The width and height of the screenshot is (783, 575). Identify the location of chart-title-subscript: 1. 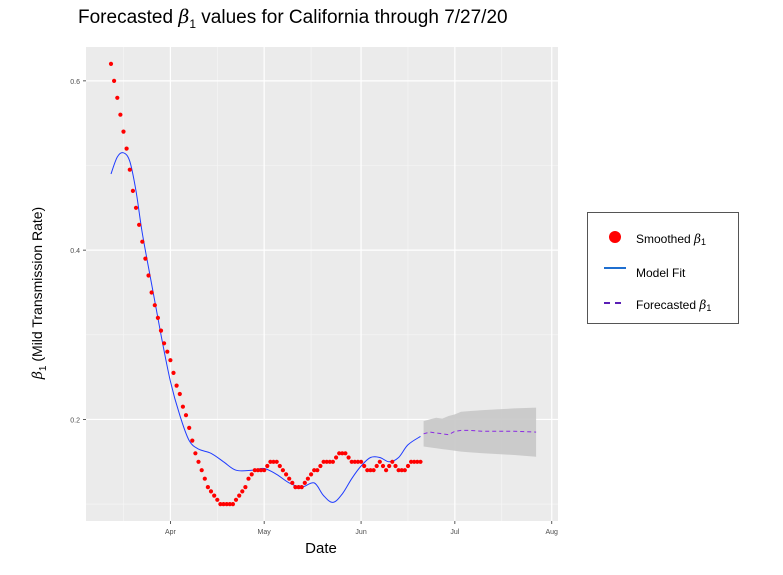
(192, 23).